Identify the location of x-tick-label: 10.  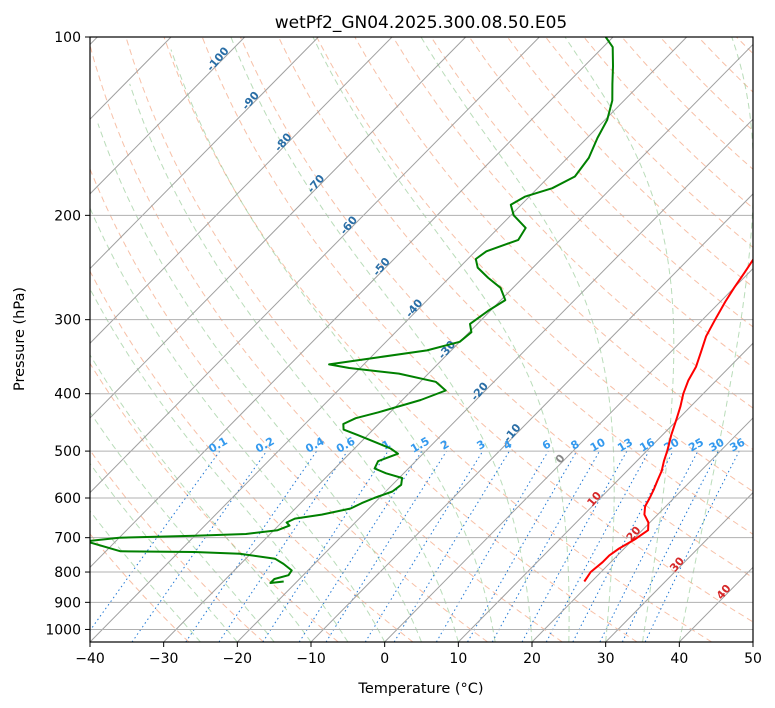
(458, 659).